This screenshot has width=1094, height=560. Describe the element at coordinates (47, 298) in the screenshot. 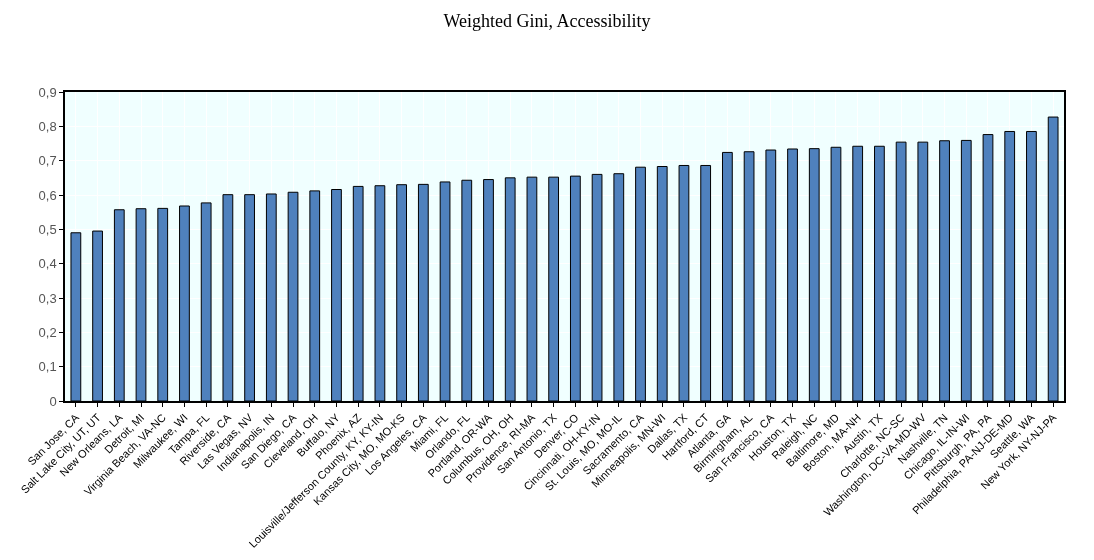

I see `y-tick-label: 0,3` at that location.